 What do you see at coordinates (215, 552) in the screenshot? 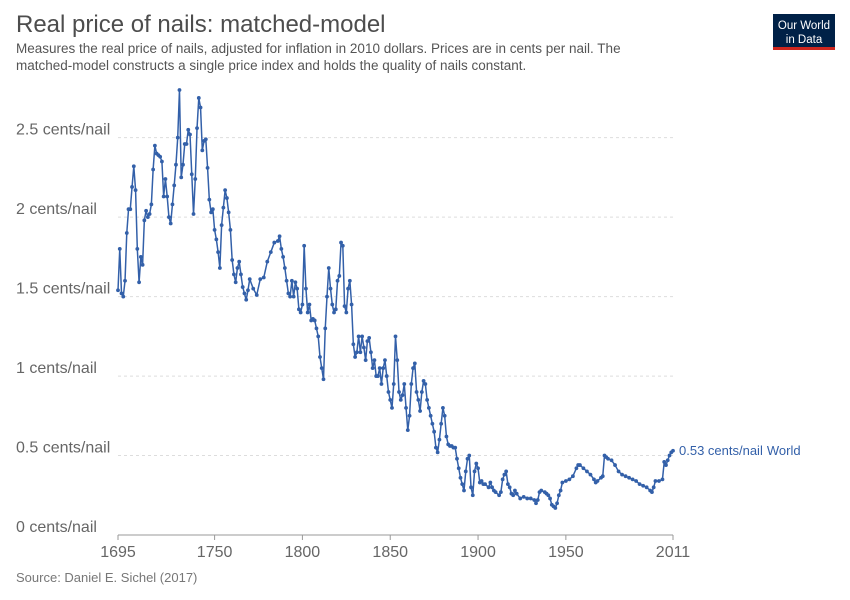
I see `x-tick-label: 1750` at bounding box center [215, 552].